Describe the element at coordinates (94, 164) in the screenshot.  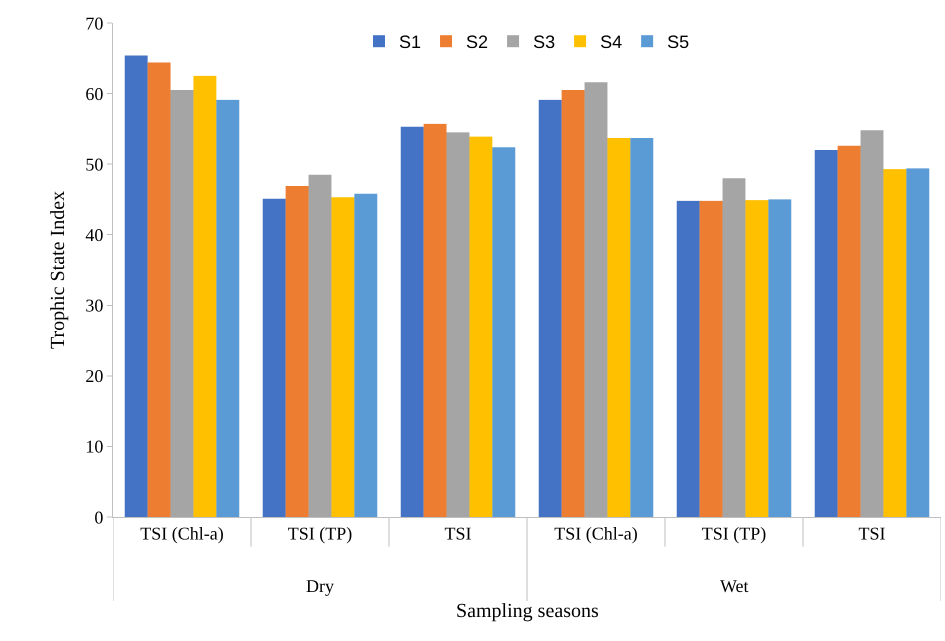
I see `y-tick-label: 50` at that location.